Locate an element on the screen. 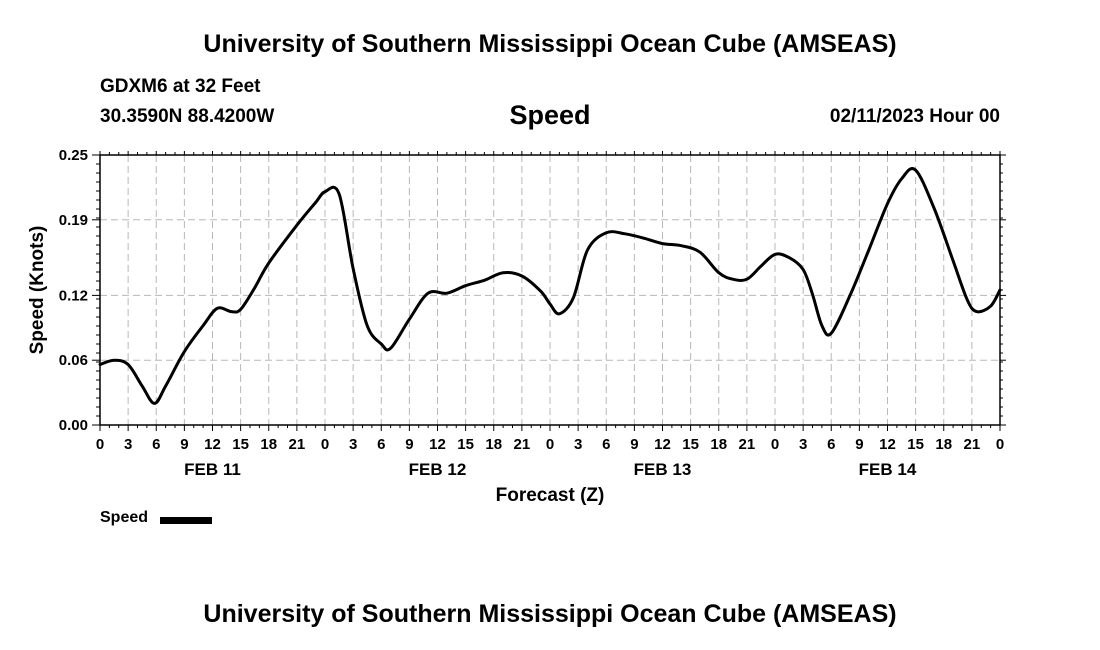 Image resolution: width=1100 pixels, height=650 pixels. station-label: GDXM6 at 32 Feet is located at coordinates (180, 86).